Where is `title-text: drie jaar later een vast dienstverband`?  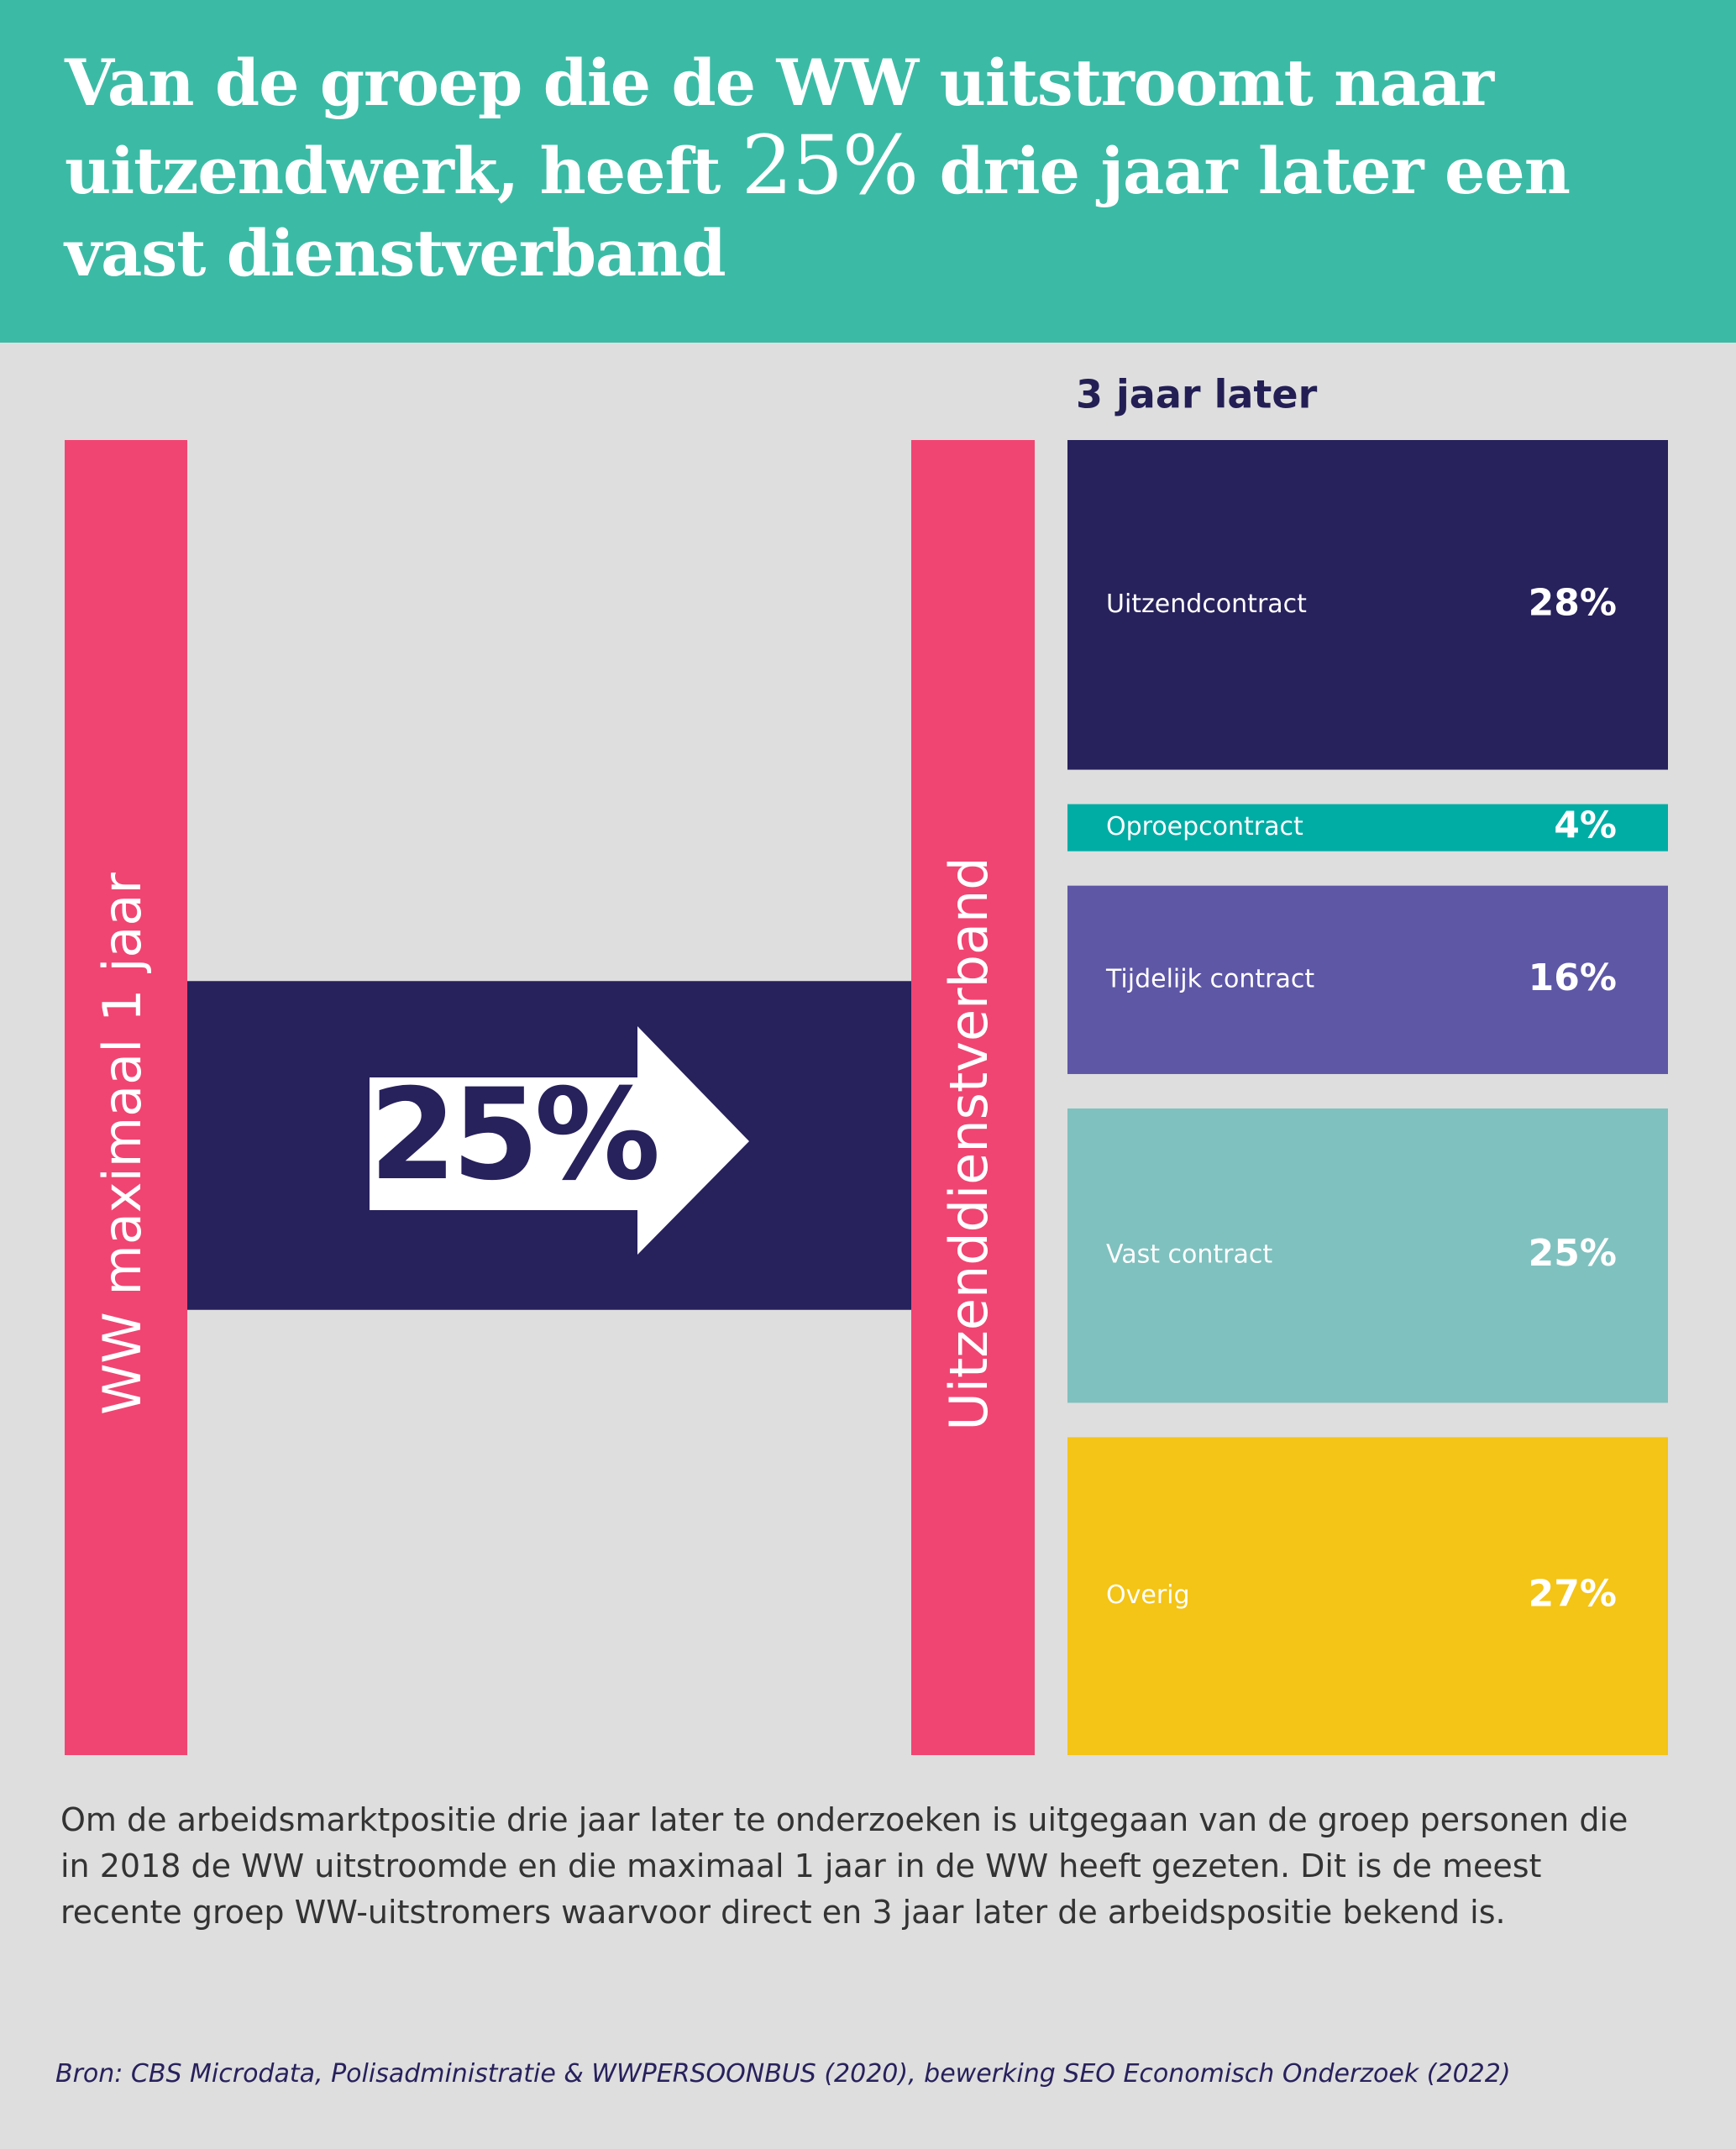 title-text: drie jaar later een vast dienstverband is located at coordinates (818, 212).